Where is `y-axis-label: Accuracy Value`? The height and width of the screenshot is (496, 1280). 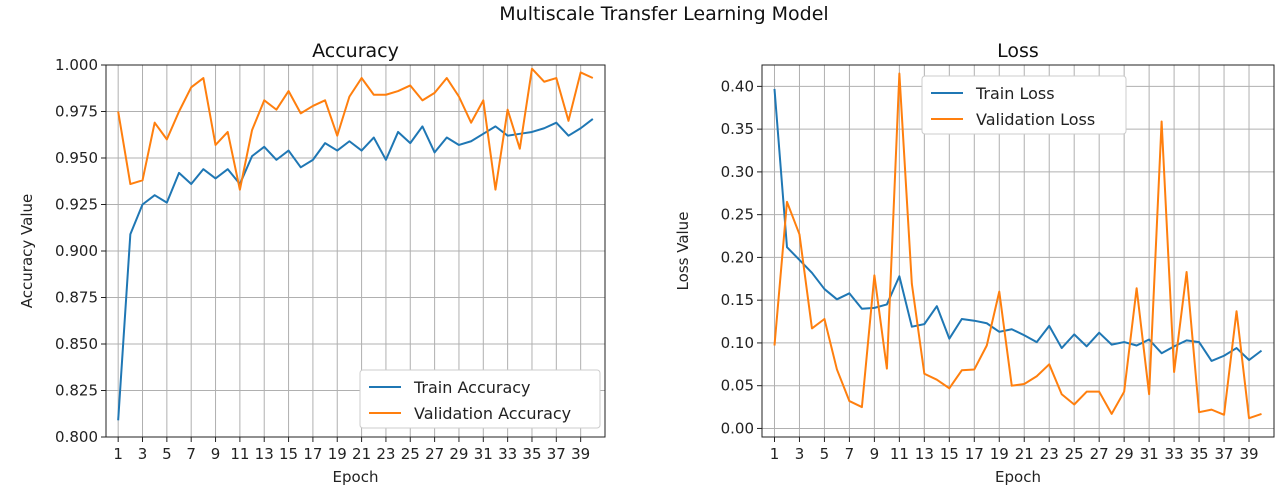
y-axis-label: Accuracy Value is located at coordinates (27, 251).